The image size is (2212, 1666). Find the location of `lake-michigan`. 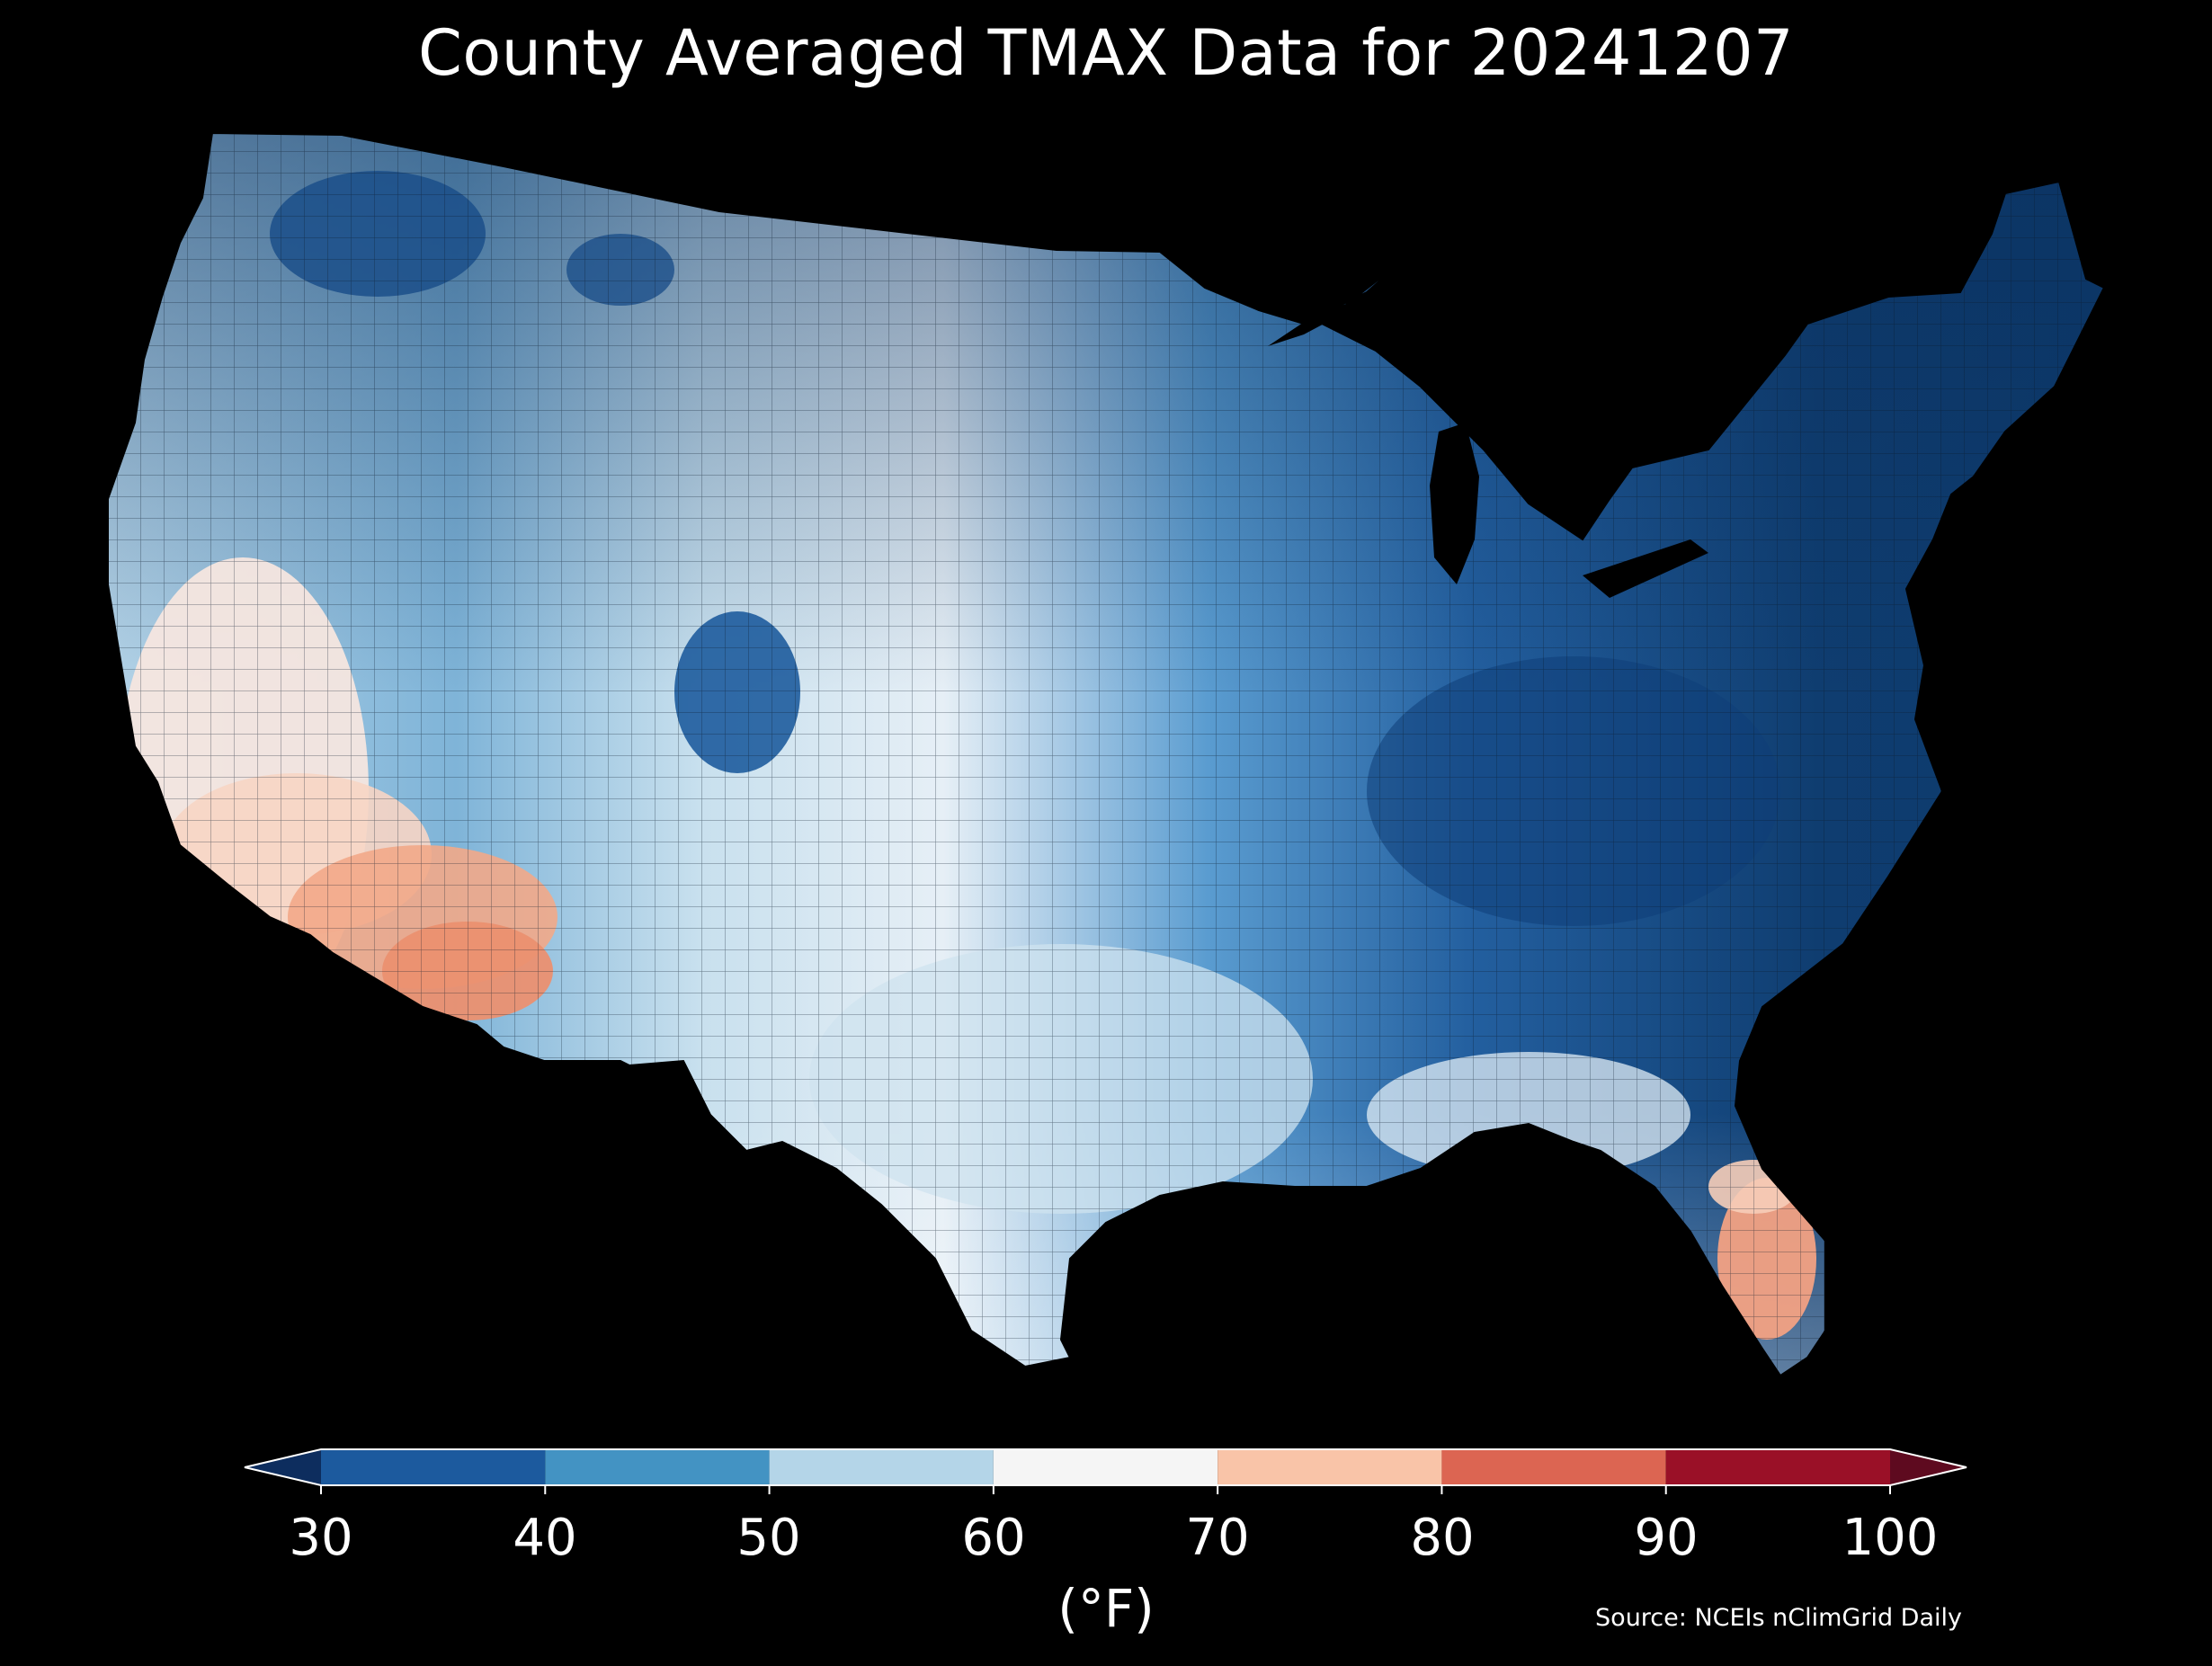

lake-michigan is located at coordinates (1454, 504).